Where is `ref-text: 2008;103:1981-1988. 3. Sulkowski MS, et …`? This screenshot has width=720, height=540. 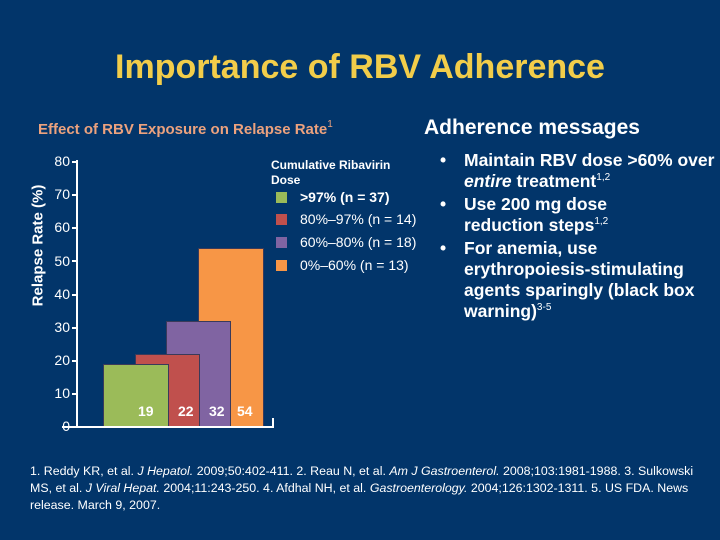 ref-text: 2008;103:1981-1988. 3. Sulkowski MS, et … is located at coordinates (362, 479).